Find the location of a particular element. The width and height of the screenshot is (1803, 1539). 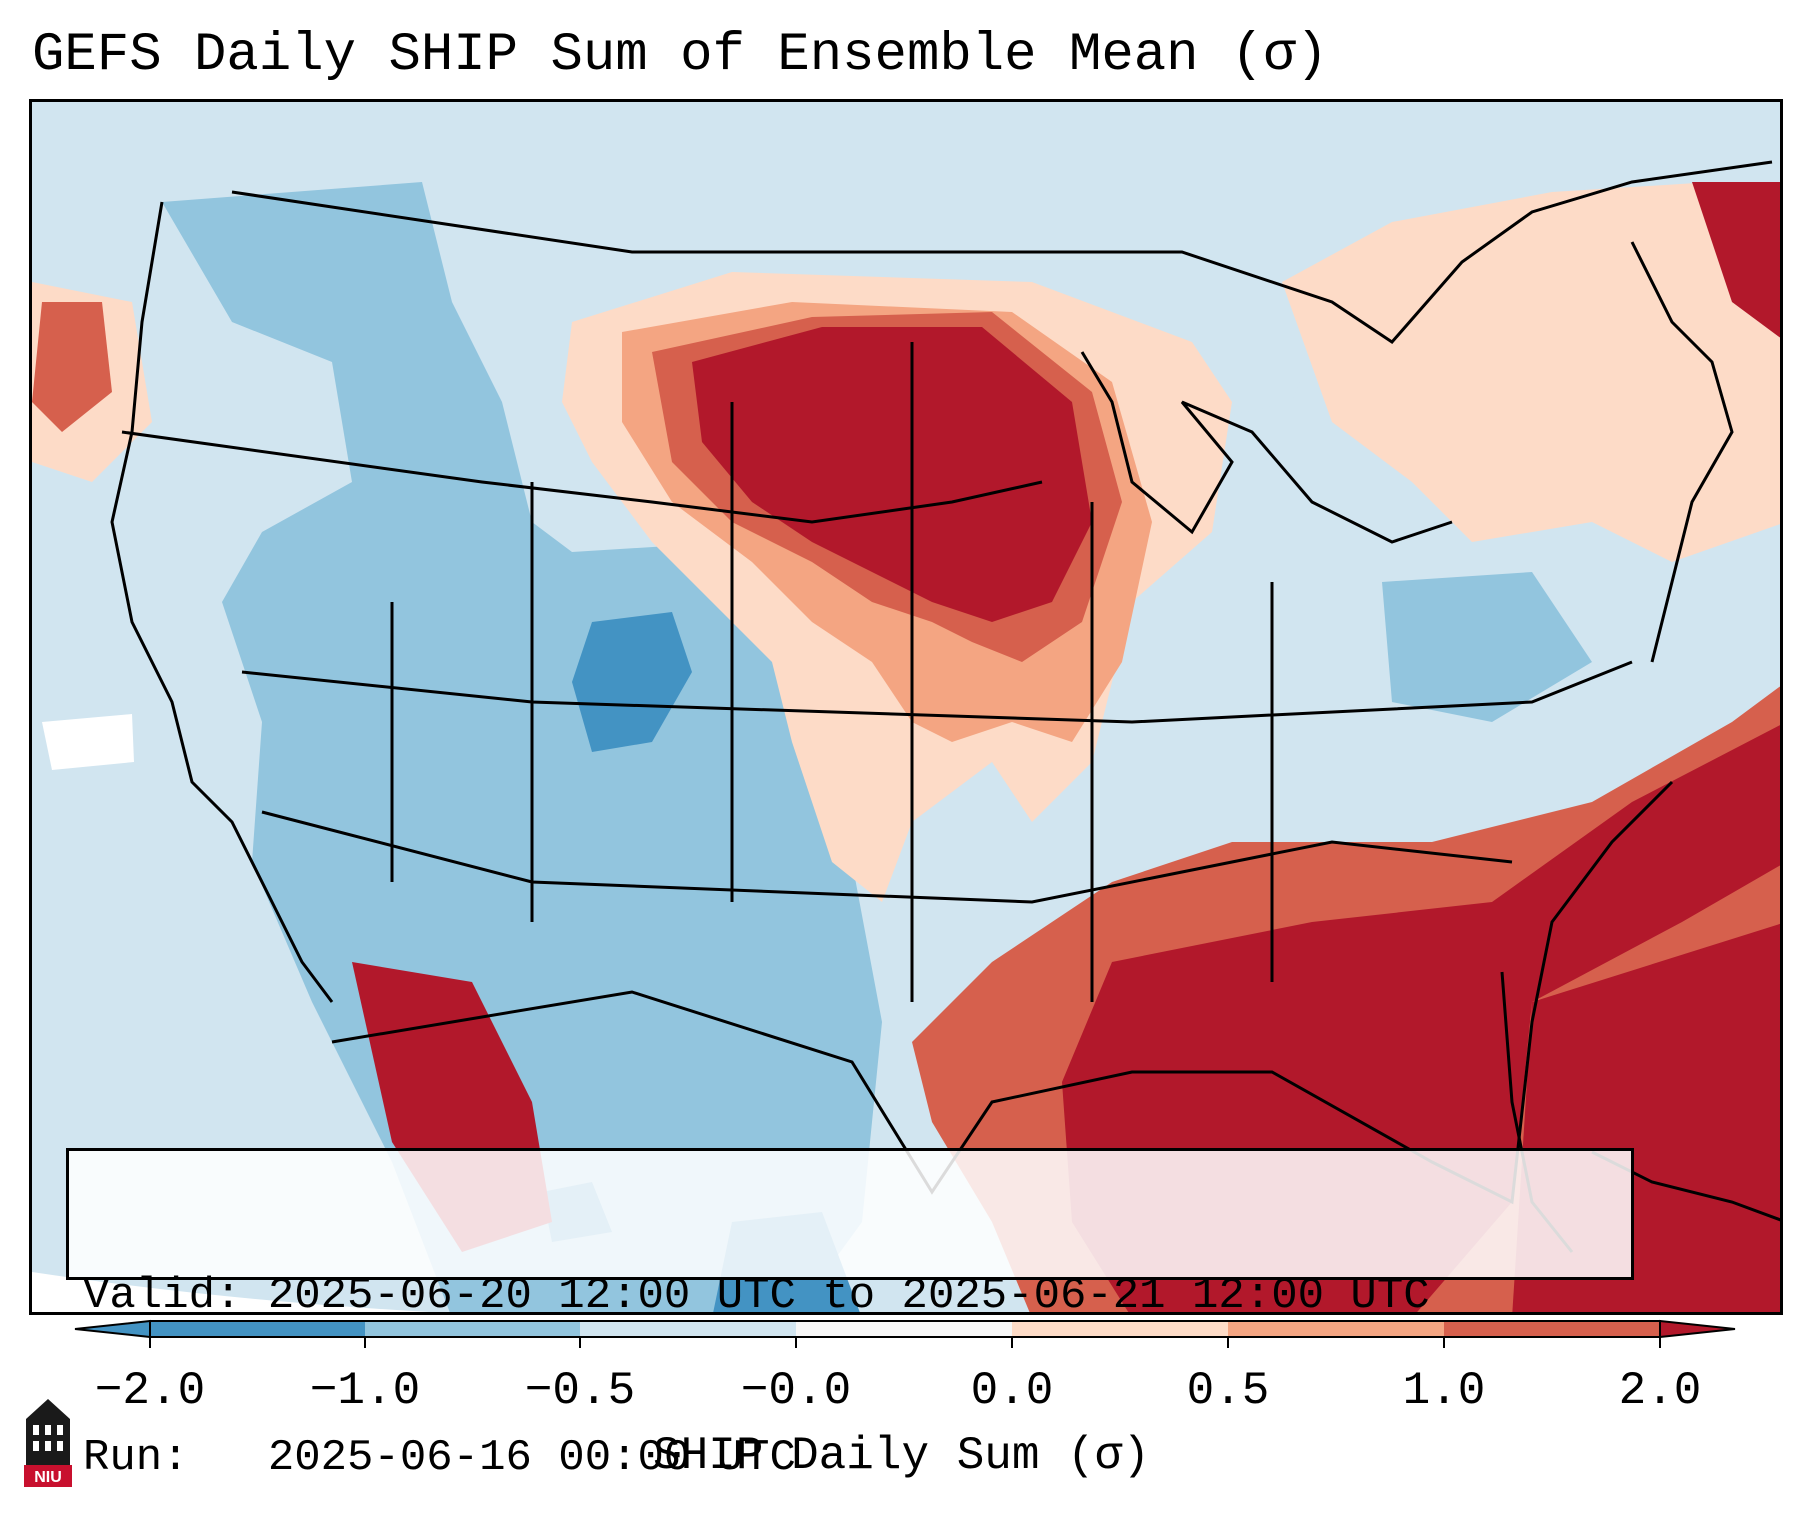

colorbar-tick-label: 2.0 is located at coordinates (1660, 1391).